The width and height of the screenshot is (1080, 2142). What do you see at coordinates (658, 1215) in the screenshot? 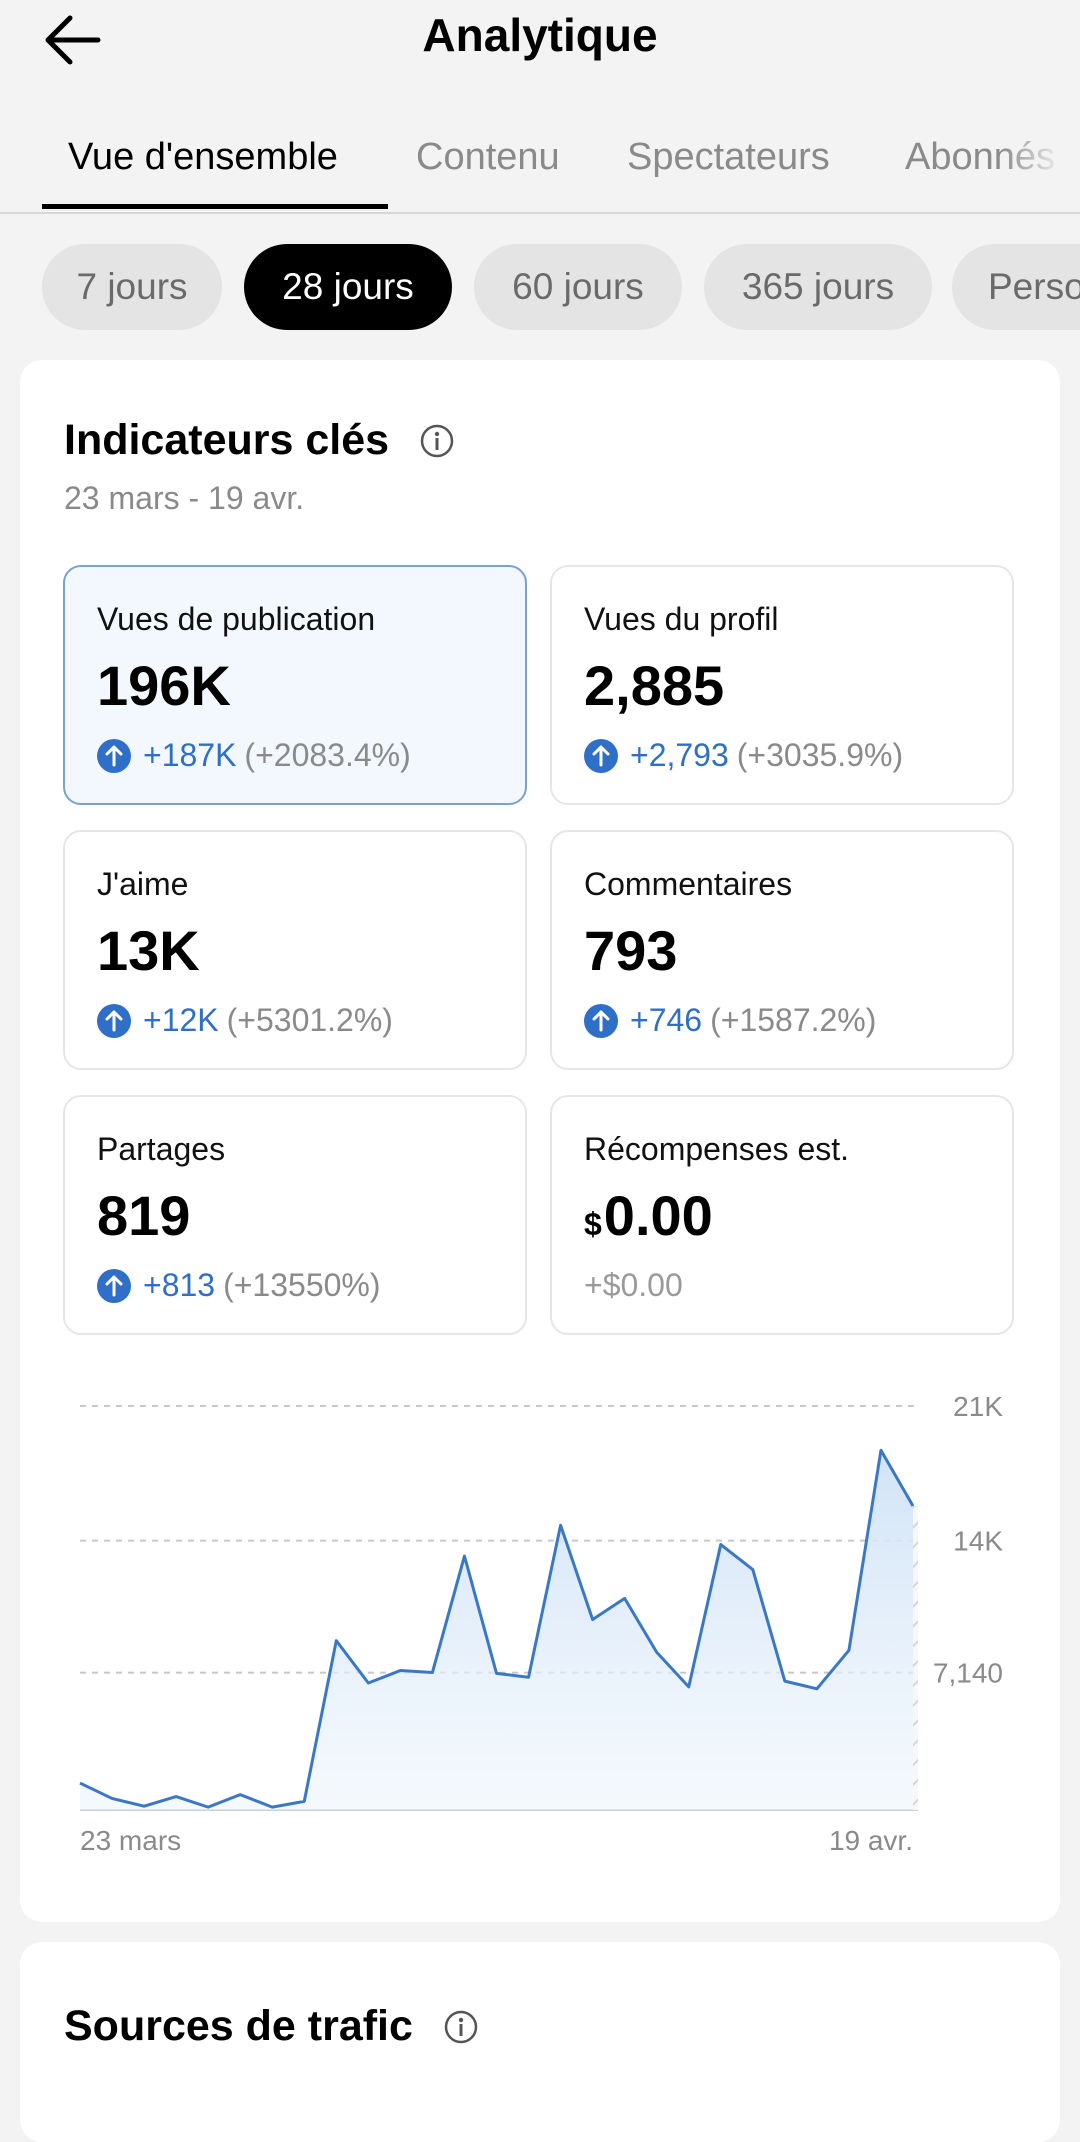
I see `metric-amount: 0.00` at bounding box center [658, 1215].